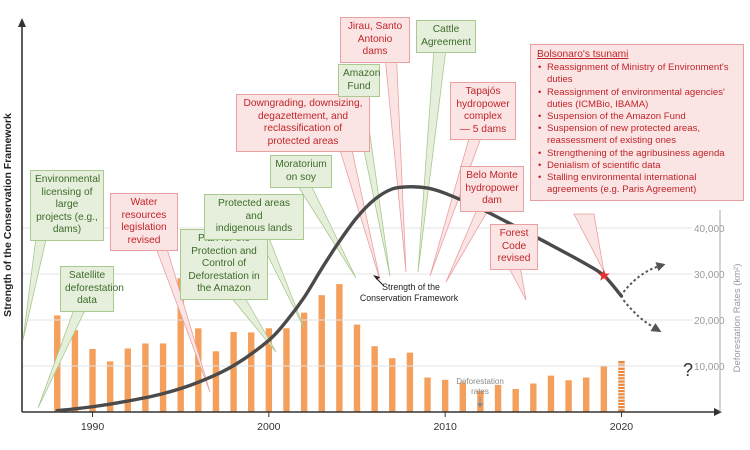 The image size is (750, 450). What do you see at coordinates (22, 22) in the screenshot?
I see `y-axis-arrow` at bounding box center [22, 22].